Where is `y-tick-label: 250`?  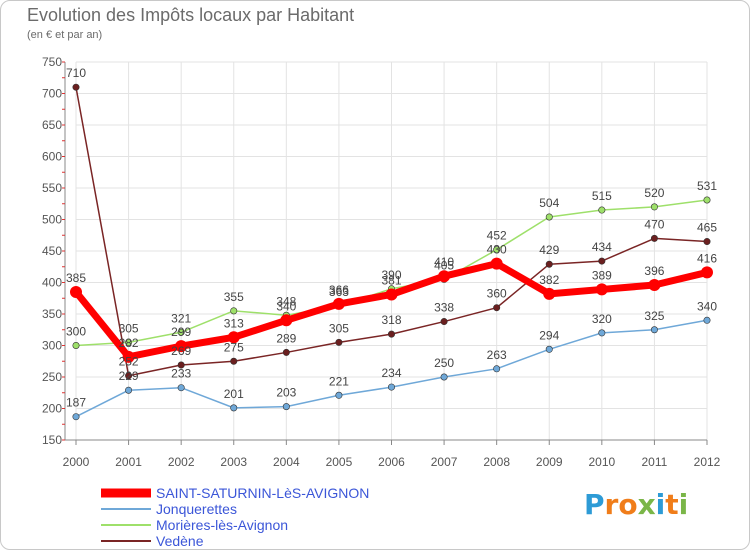 y-tick-label: 250 is located at coordinates (52, 377).